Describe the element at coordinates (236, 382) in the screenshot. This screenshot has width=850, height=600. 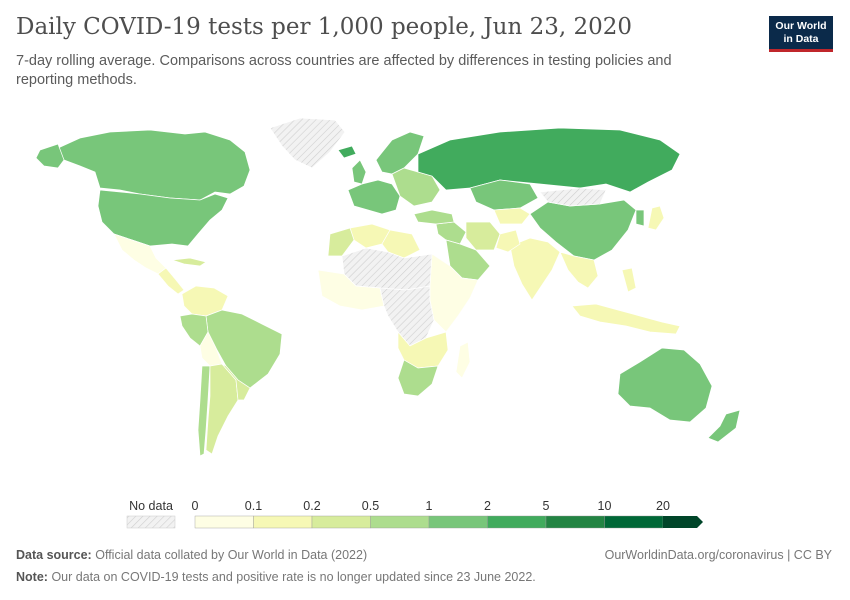
I see `country-paraguay-uruguay` at that location.